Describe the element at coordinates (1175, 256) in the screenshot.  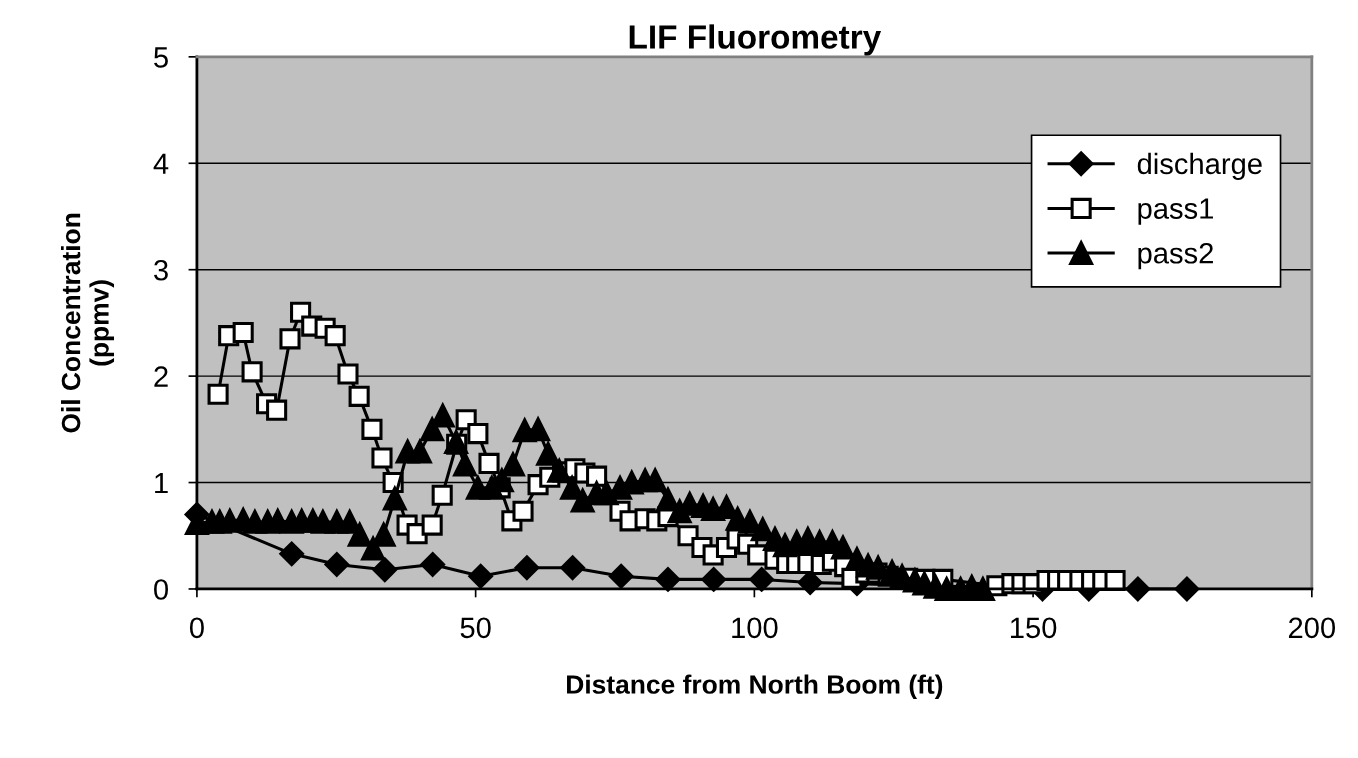
I see `legend-label: pass2` at that location.